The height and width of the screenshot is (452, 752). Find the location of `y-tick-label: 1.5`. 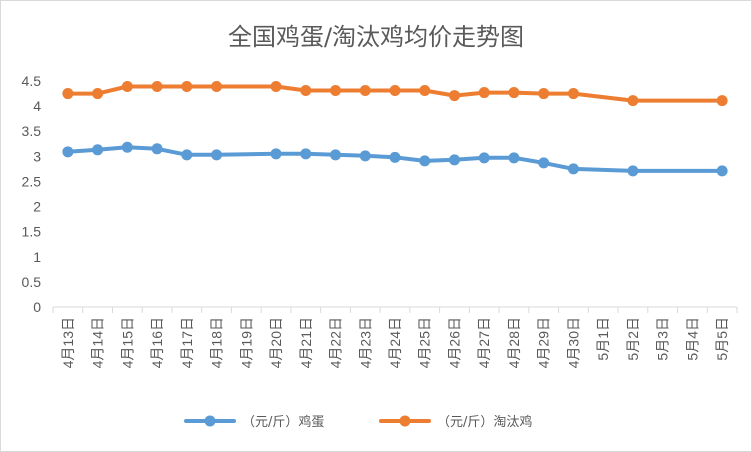

y-tick-label: 1.5 is located at coordinates (32, 232).